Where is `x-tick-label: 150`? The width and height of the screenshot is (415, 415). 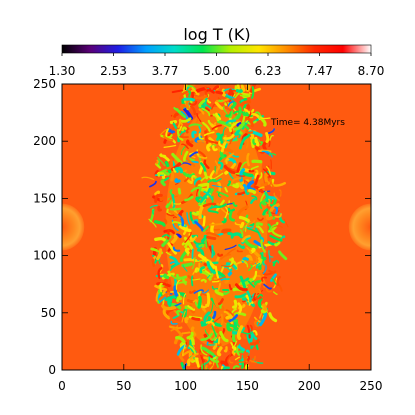 x-tick-label: 150 is located at coordinates (247, 386).